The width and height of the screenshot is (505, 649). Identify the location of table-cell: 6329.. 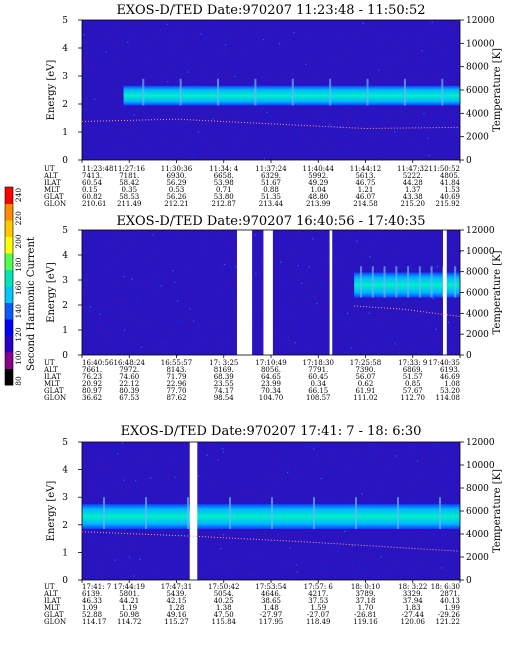
(271, 176).